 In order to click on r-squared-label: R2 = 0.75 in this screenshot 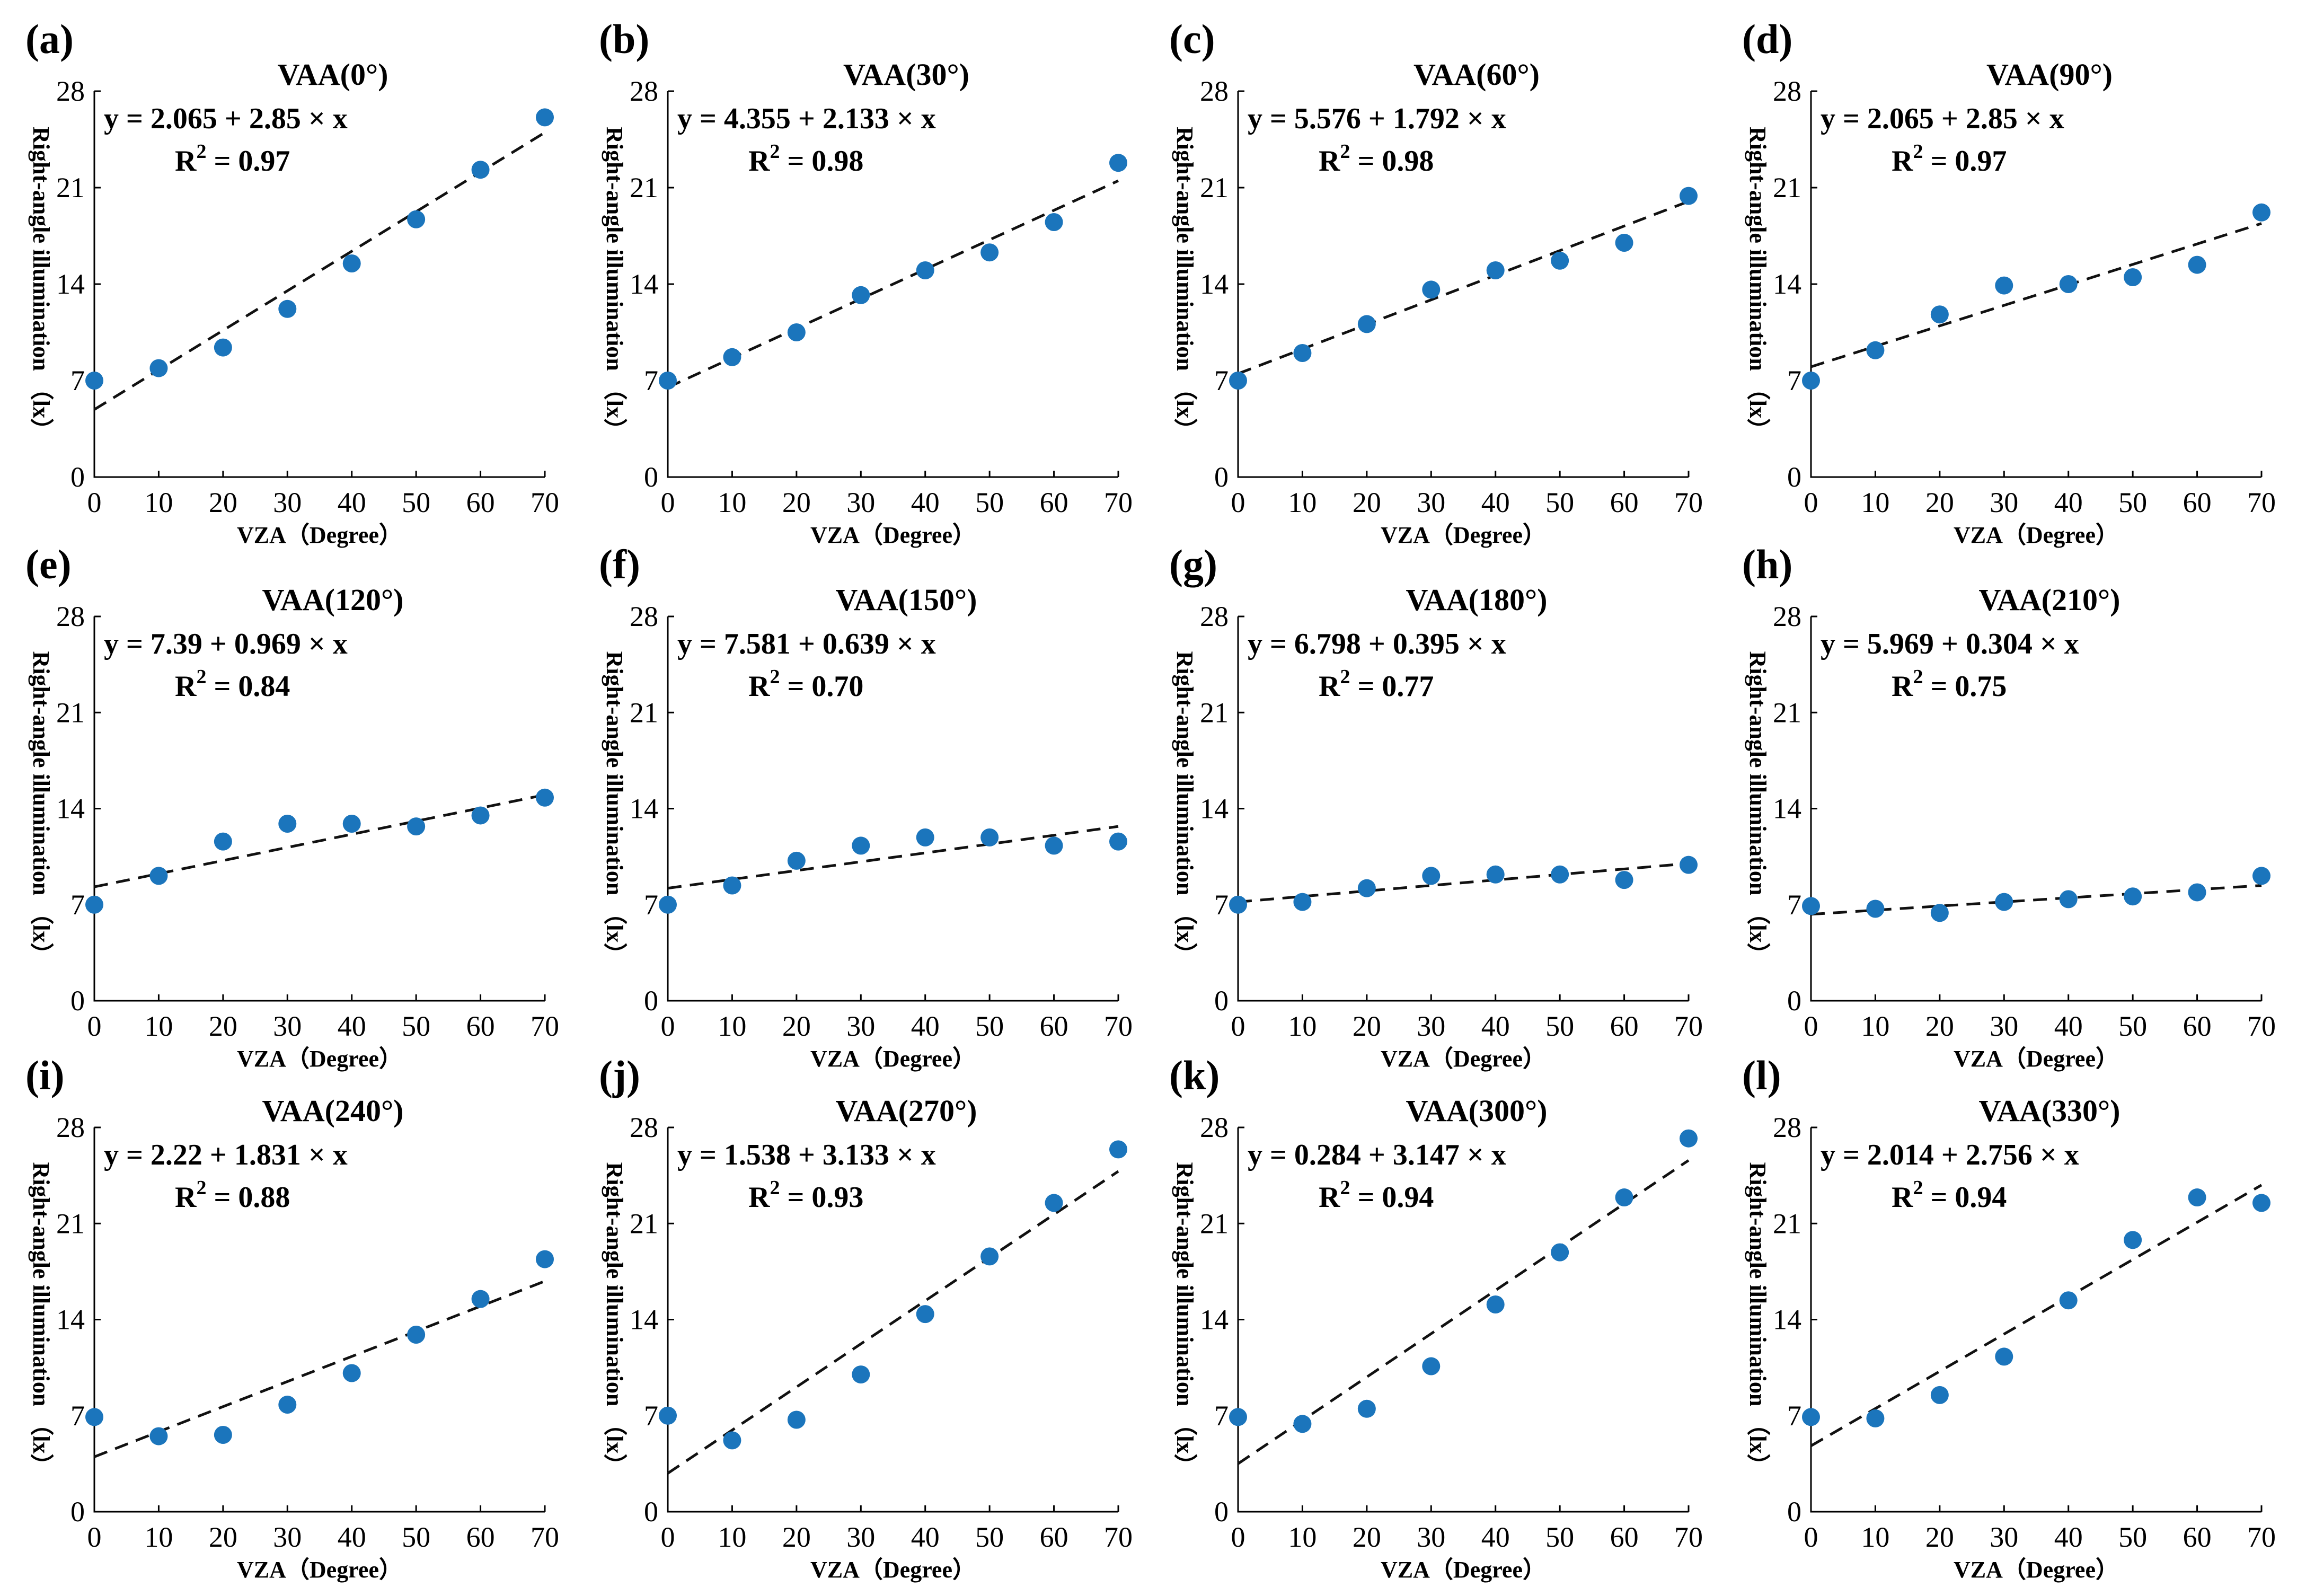, I will do `click(1949, 684)`.